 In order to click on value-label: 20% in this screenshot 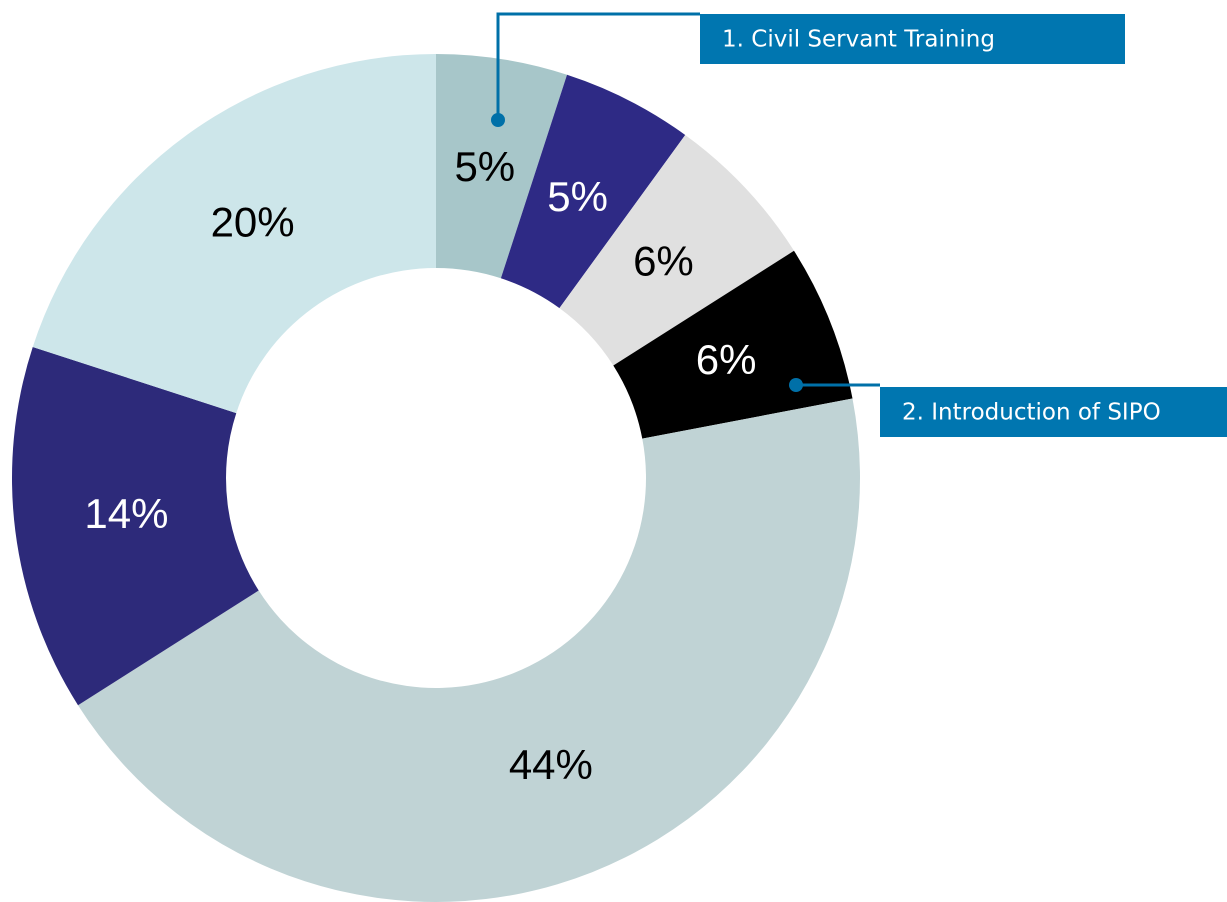, I will do `click(253, 222)`.